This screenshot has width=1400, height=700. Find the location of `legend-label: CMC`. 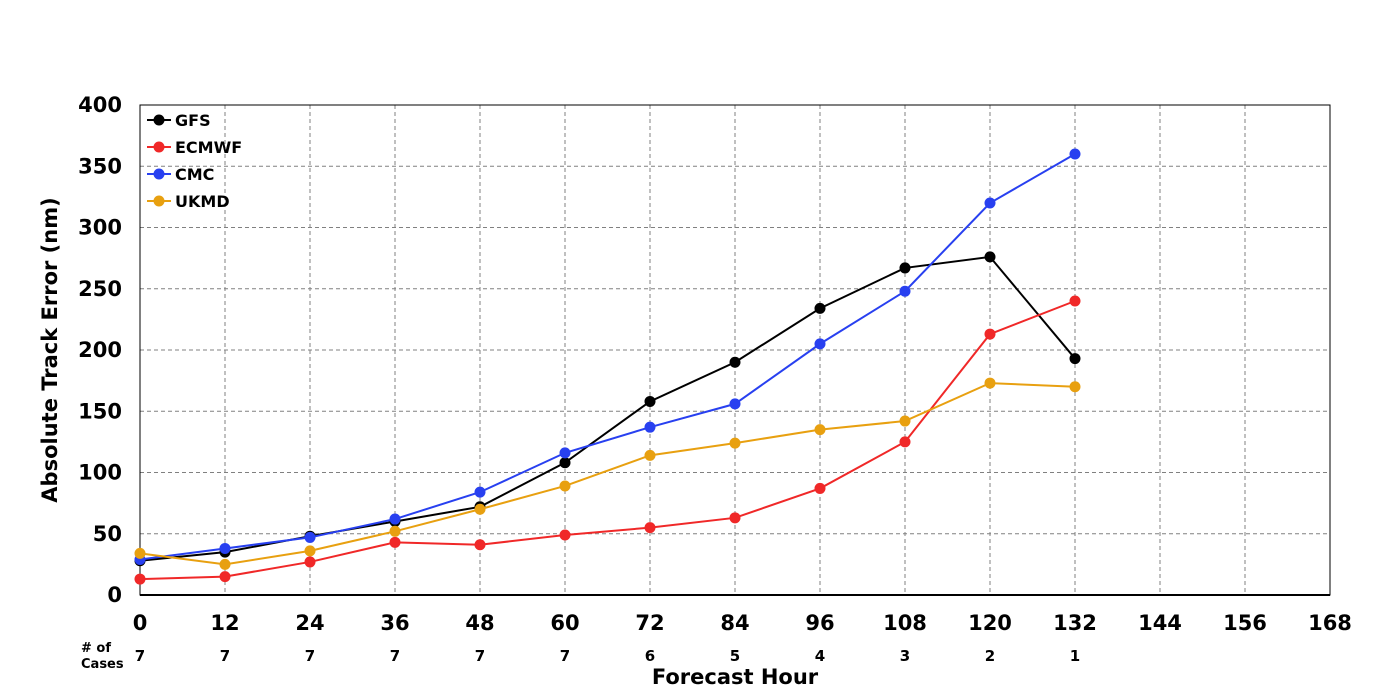

legend-label: CMC is located at coordinates (194, 174).